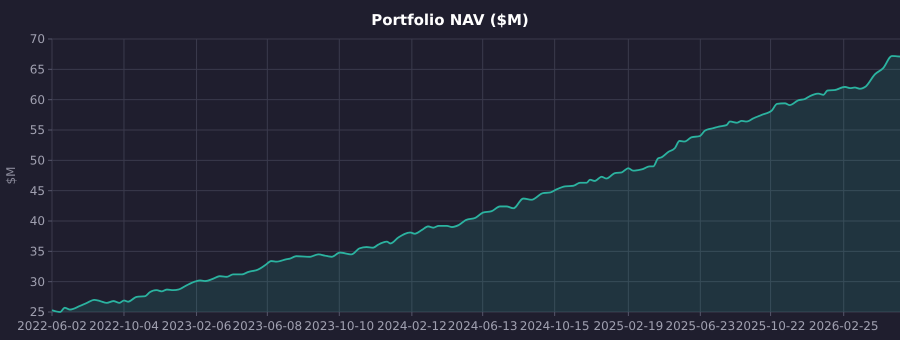 The height and width of the screenshot is (340, 900). Describe the element at coordinates (339, 326) in the screenshot. I see `x-tick-label: 2023-10-10` at that location.